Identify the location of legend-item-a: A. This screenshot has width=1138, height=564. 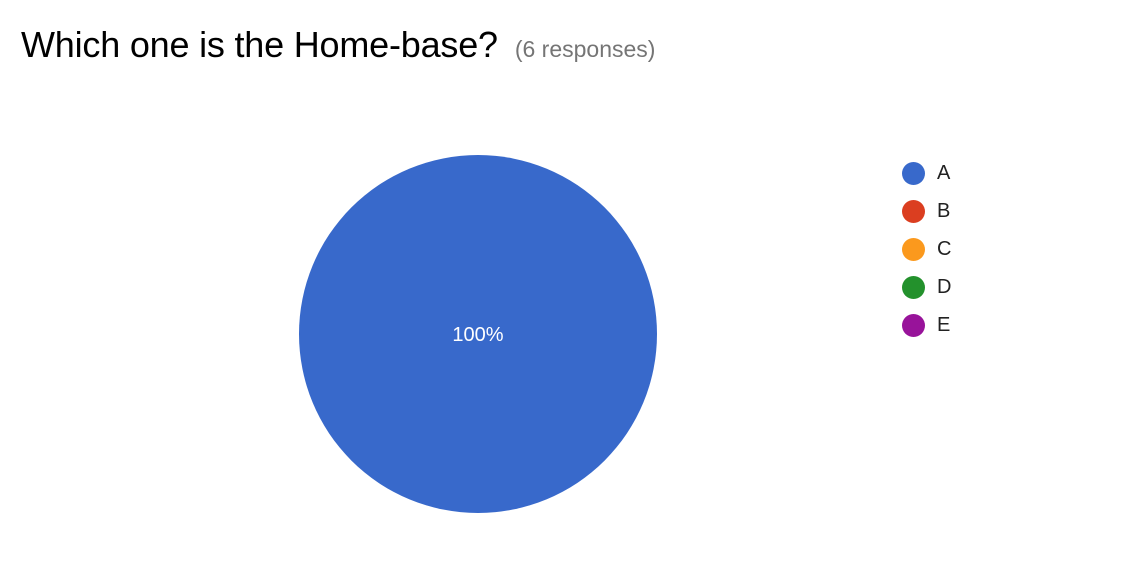
(926, 173).